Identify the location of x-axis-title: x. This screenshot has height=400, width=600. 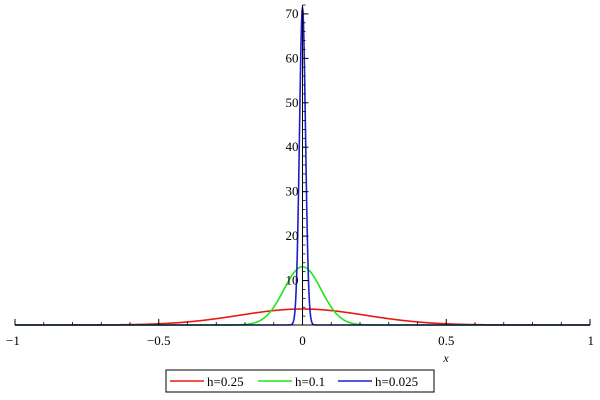
(445, 358).